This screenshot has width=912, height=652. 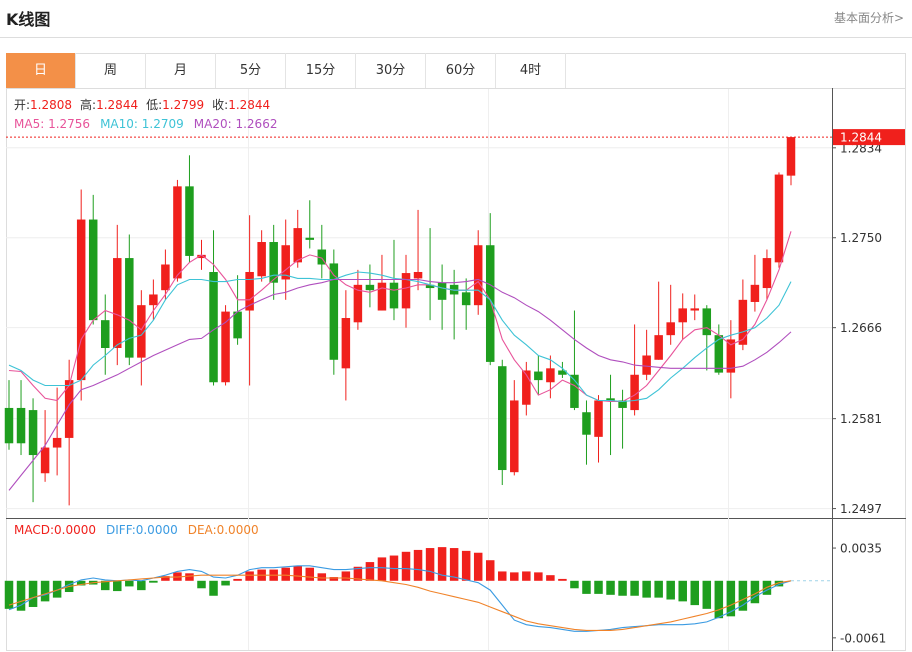 I want to click on legend-name: DIFF, so click(x=119, y=530).